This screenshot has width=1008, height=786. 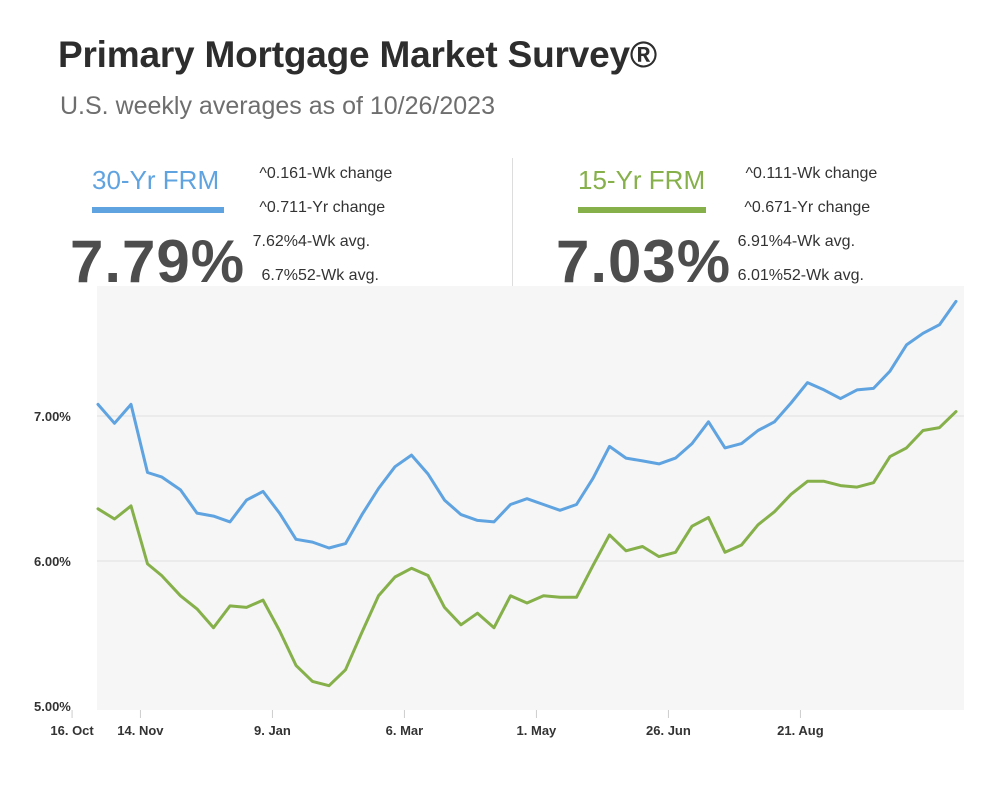 I want to click on y-tick-label: 6.00%, so click(x=52, y=561).